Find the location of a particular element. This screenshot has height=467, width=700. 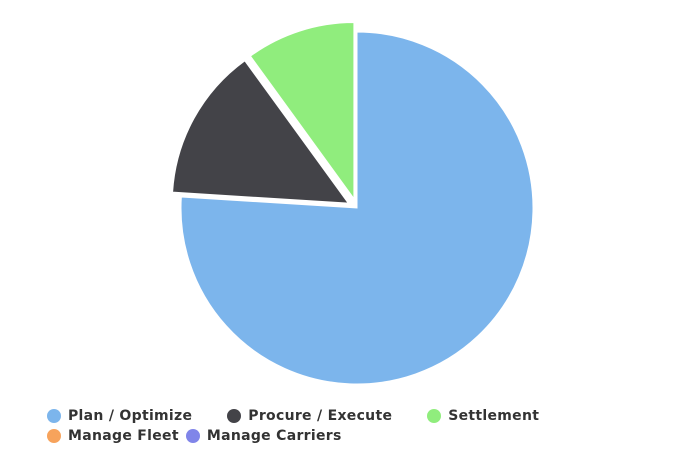

legend-label: Procure / Execute is located at coordinates (320, 416).